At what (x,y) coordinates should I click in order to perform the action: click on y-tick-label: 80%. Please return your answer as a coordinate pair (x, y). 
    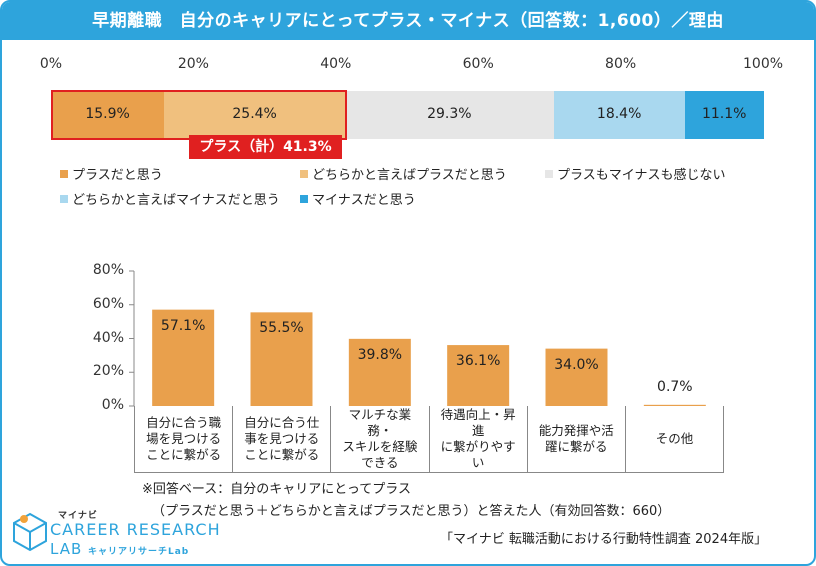
    Looking at the image, I should click on (108, 270).